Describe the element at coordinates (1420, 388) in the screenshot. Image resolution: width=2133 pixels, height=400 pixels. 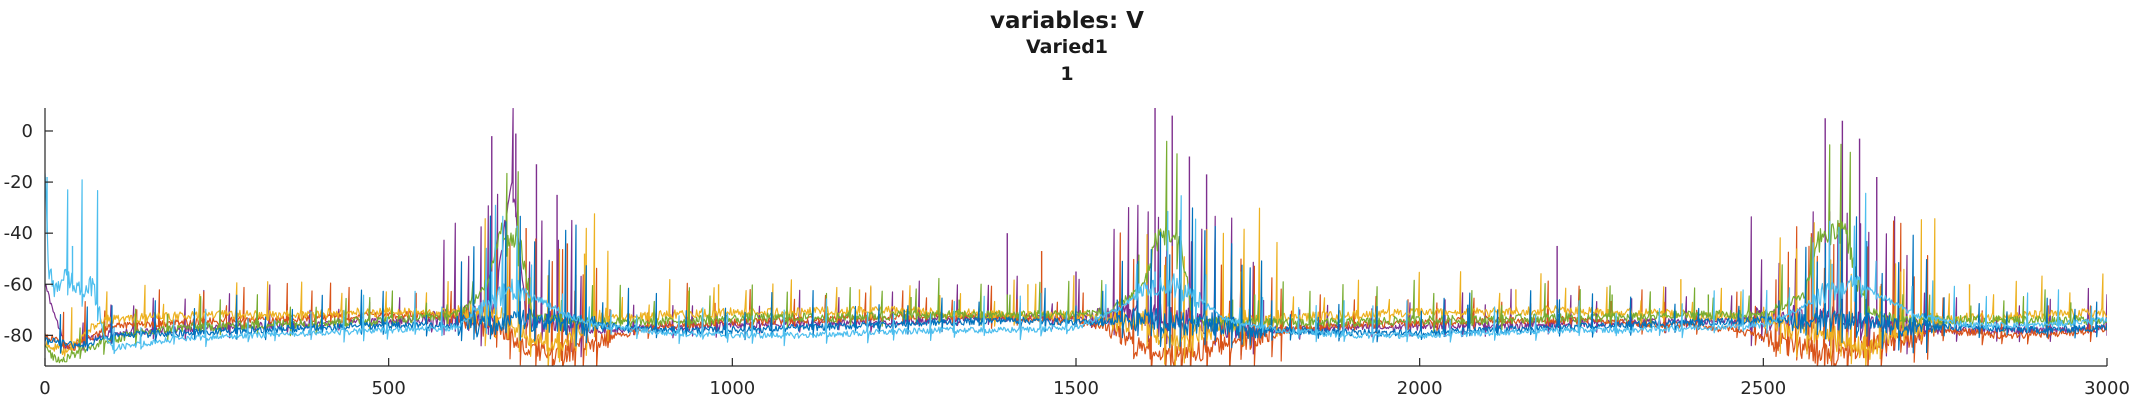
I see `x-tick-label: 2000` at that location.